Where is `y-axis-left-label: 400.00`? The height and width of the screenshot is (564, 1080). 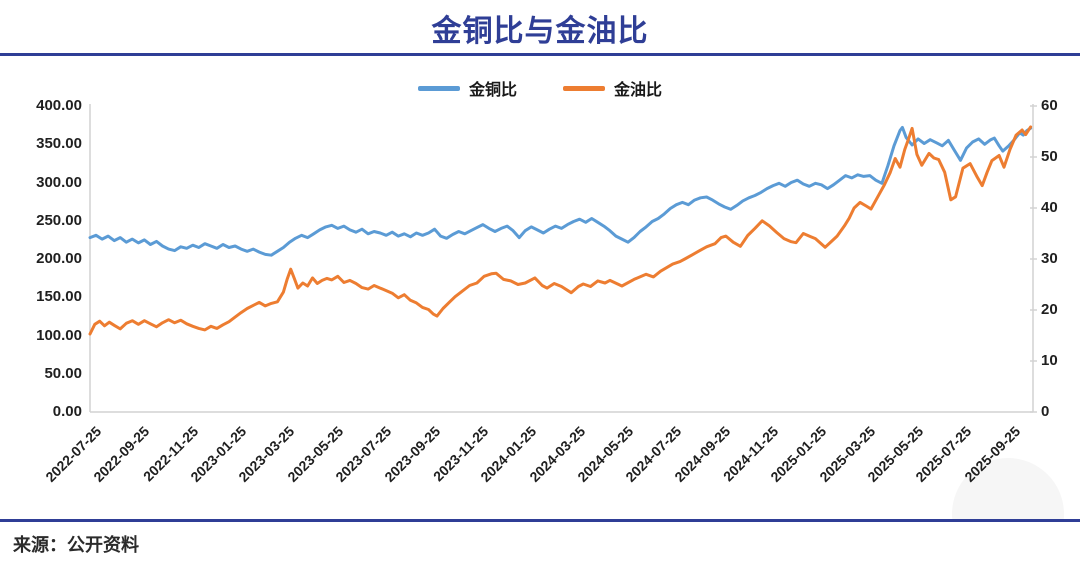 y-axis-left-label: 400.00 is located at coordinates (59, 105).